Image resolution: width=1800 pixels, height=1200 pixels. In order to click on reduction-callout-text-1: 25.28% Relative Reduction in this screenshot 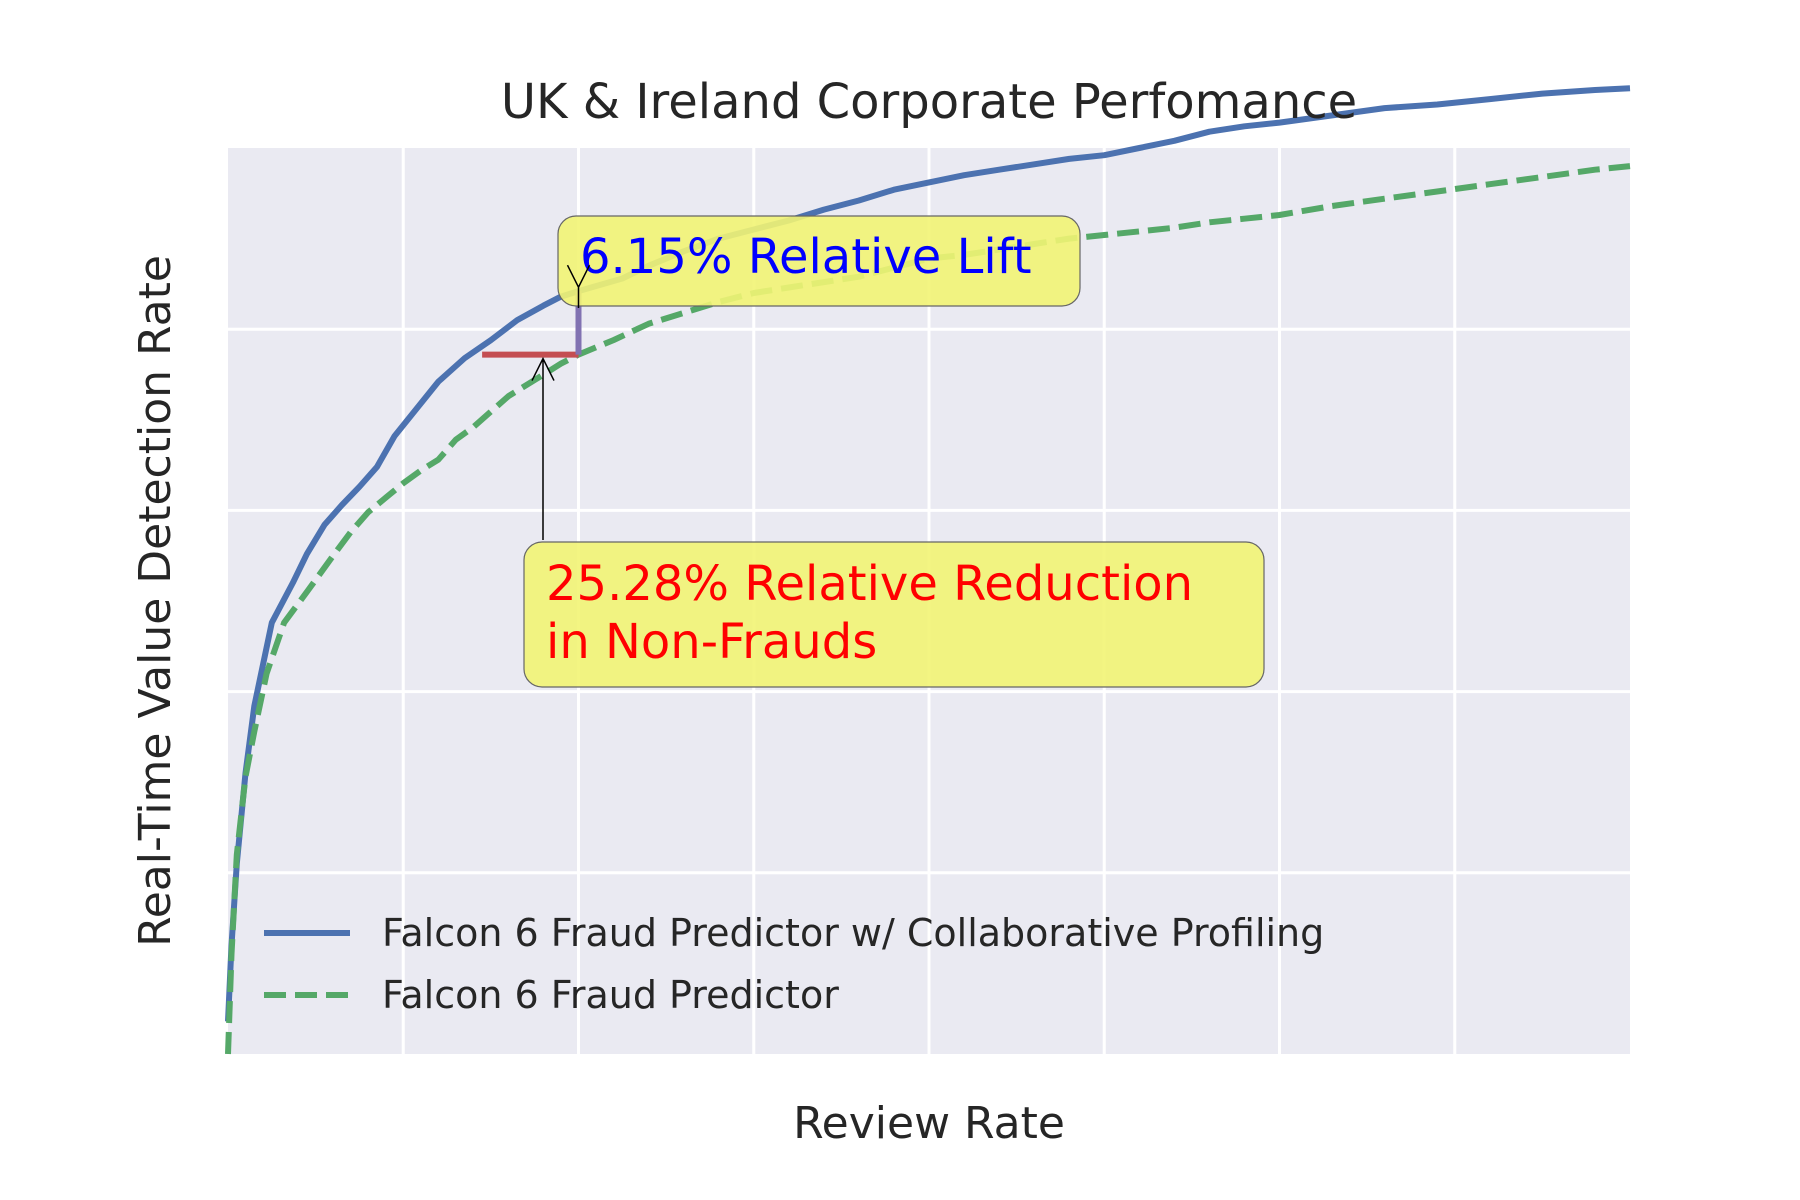, I will do `click(869, 584)`.